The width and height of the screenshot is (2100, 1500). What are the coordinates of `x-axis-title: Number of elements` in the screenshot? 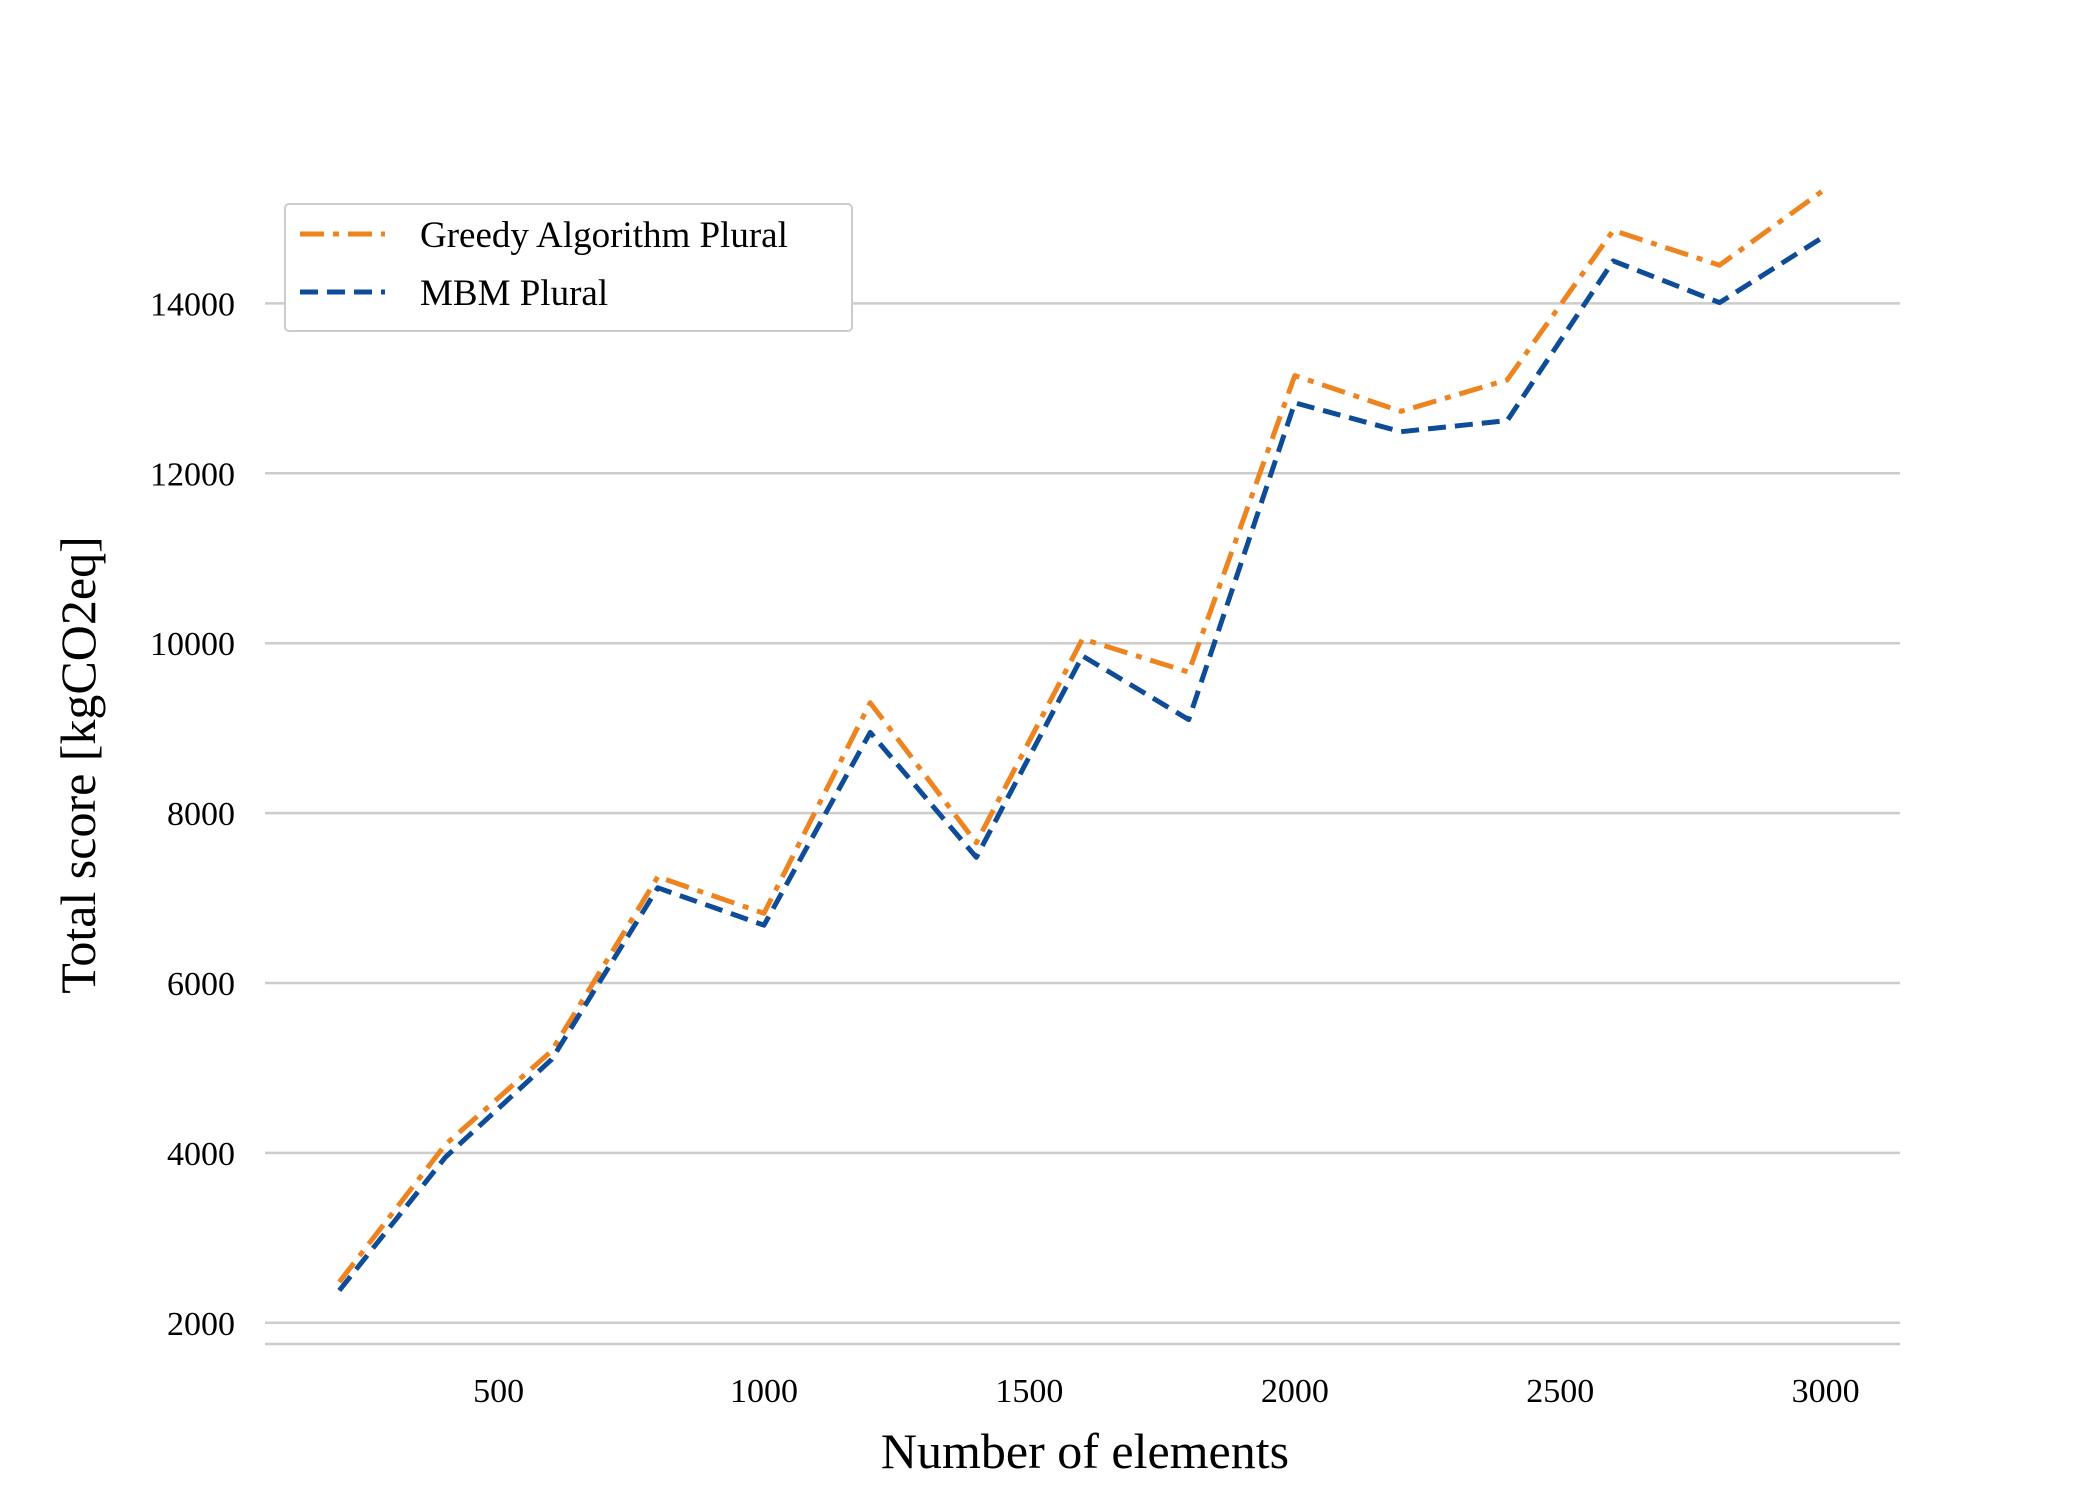 It's located at (1085, 1451).